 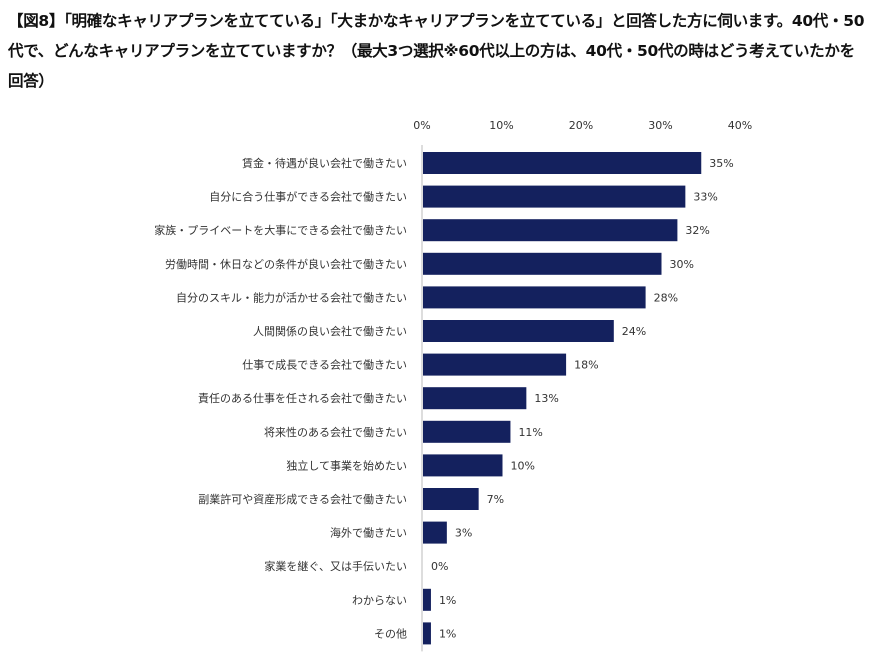 What do you see at coordinates (586, 365) in the screenshot?
I see `data-label: 18%` at bounding box center [586, 365].